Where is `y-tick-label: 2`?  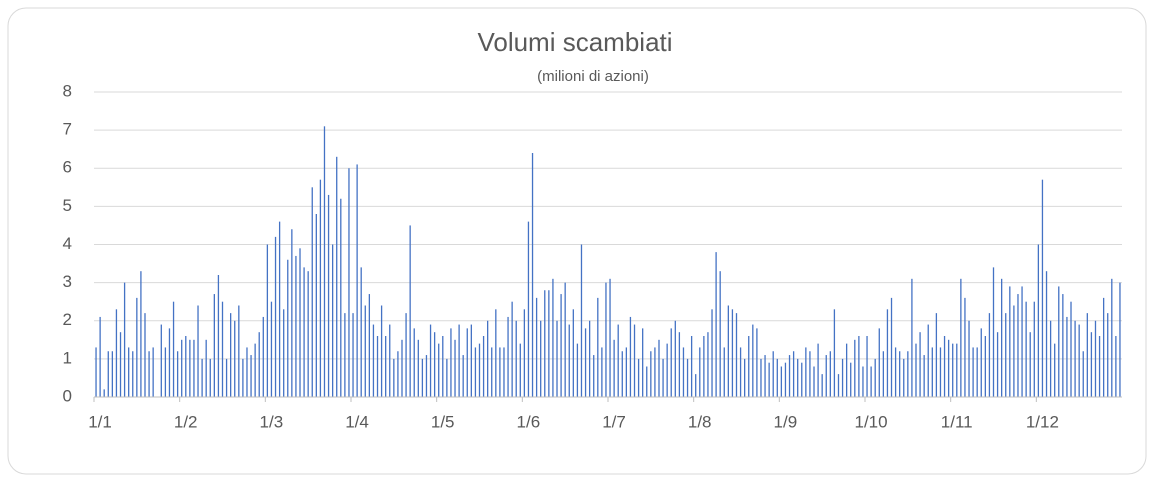
y-tick-label: 2 is located at coordinates (67, 319).